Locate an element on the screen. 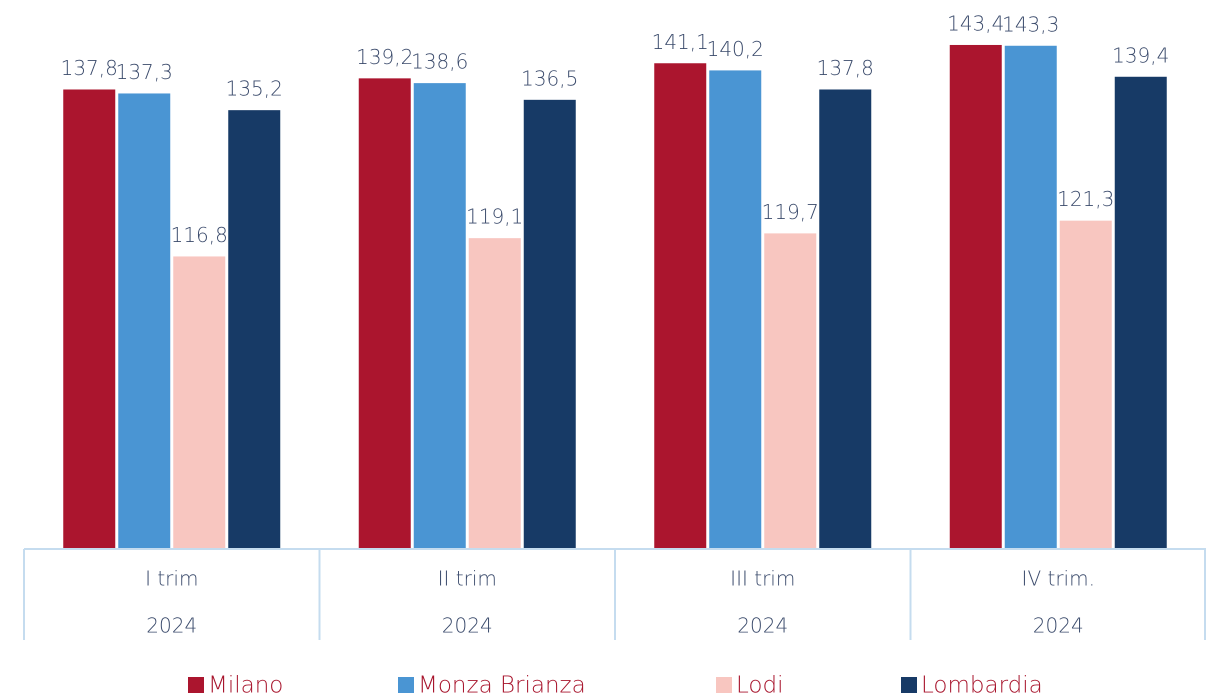 The image size is (1206, 698). data-label: 119,7 is located at coordinates (790, 212).